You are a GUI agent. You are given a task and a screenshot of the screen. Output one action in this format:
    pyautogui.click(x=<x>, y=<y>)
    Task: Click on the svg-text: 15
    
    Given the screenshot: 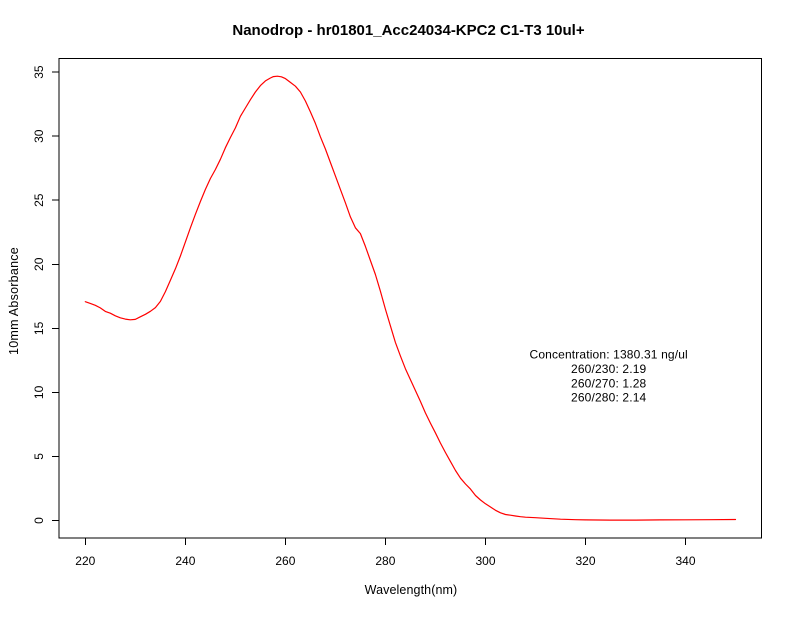 What is the action you would take?
    pyautogui.click(x=39, y=328)
    